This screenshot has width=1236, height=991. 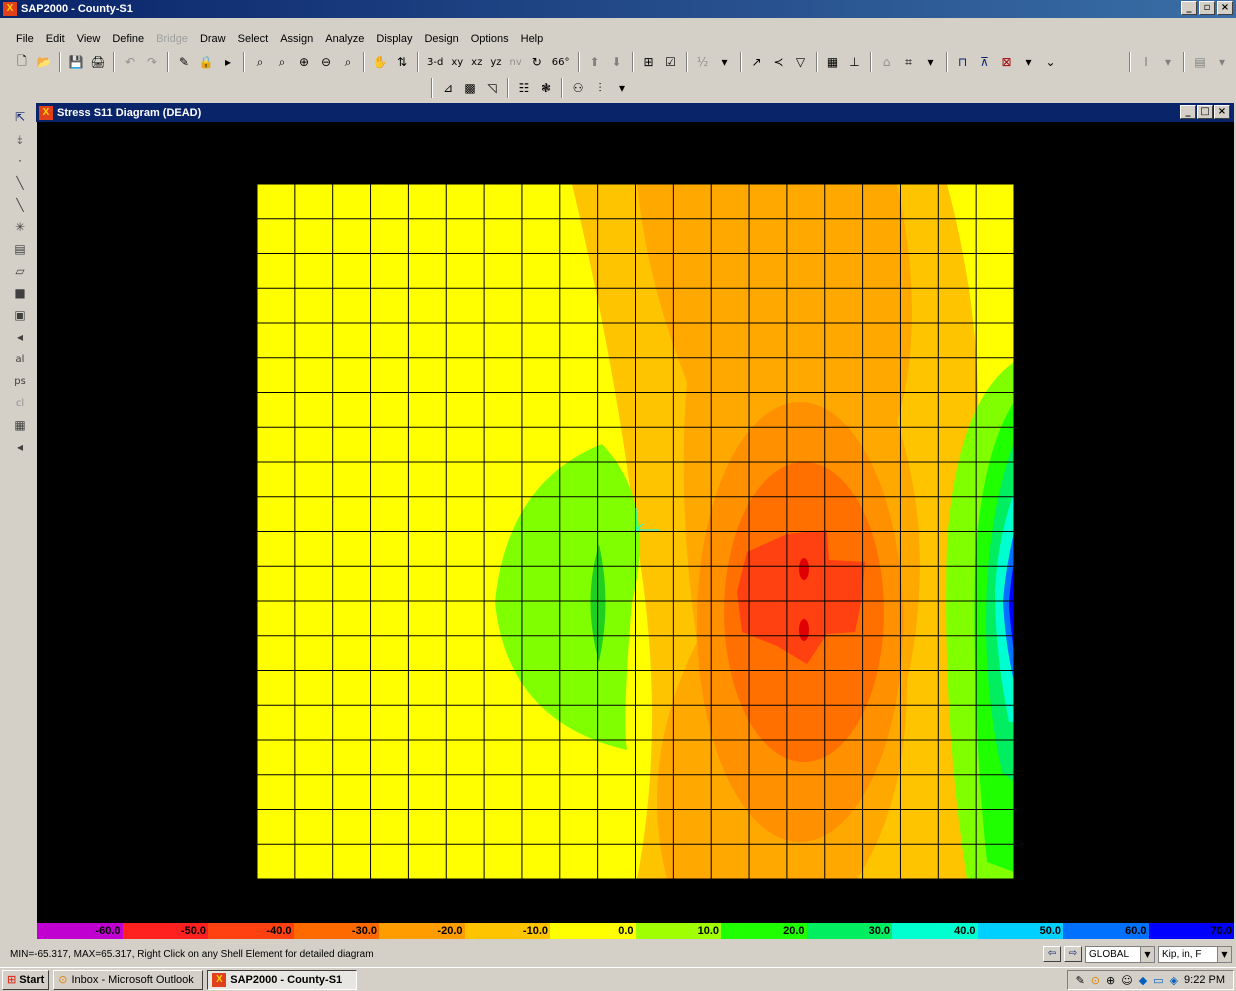 What do you see at coordinates (962, 62) in the screenshot?
I see `frame-icon: ⊓` at bounding box center [962, 62].